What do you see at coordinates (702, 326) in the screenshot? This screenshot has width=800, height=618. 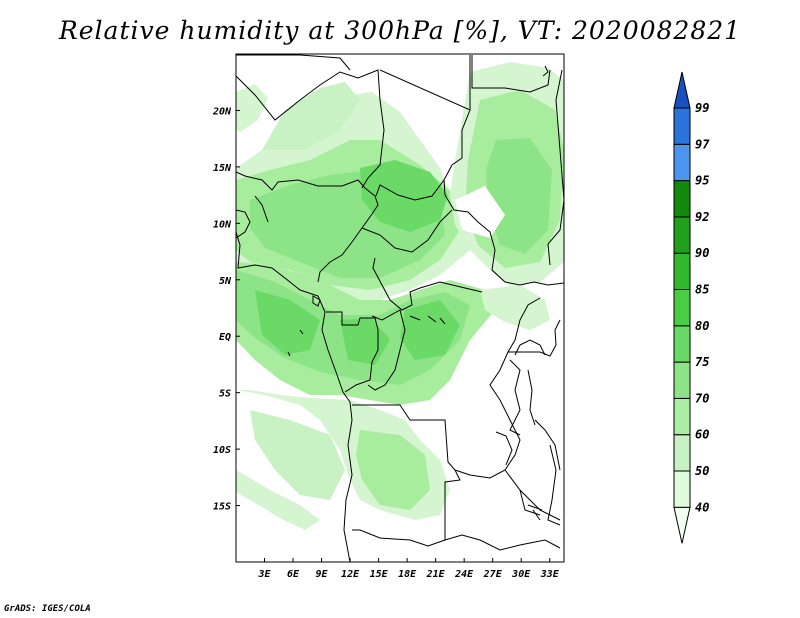 I see `colorbar-label: 80` at bounding box center [702, 326].